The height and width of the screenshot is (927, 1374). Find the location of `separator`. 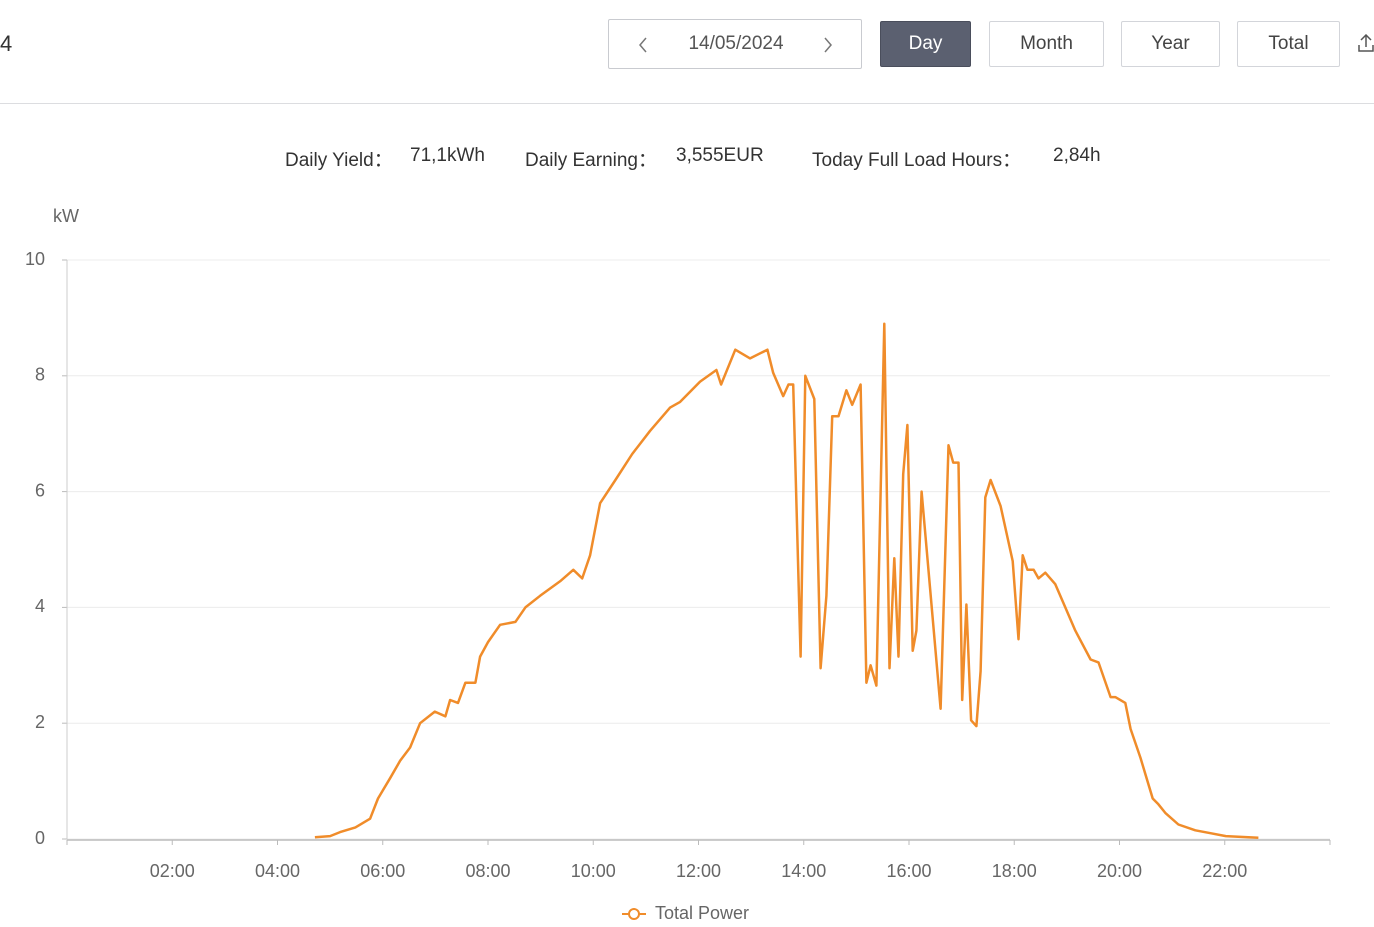

separator is located at coordinates (687, 103).